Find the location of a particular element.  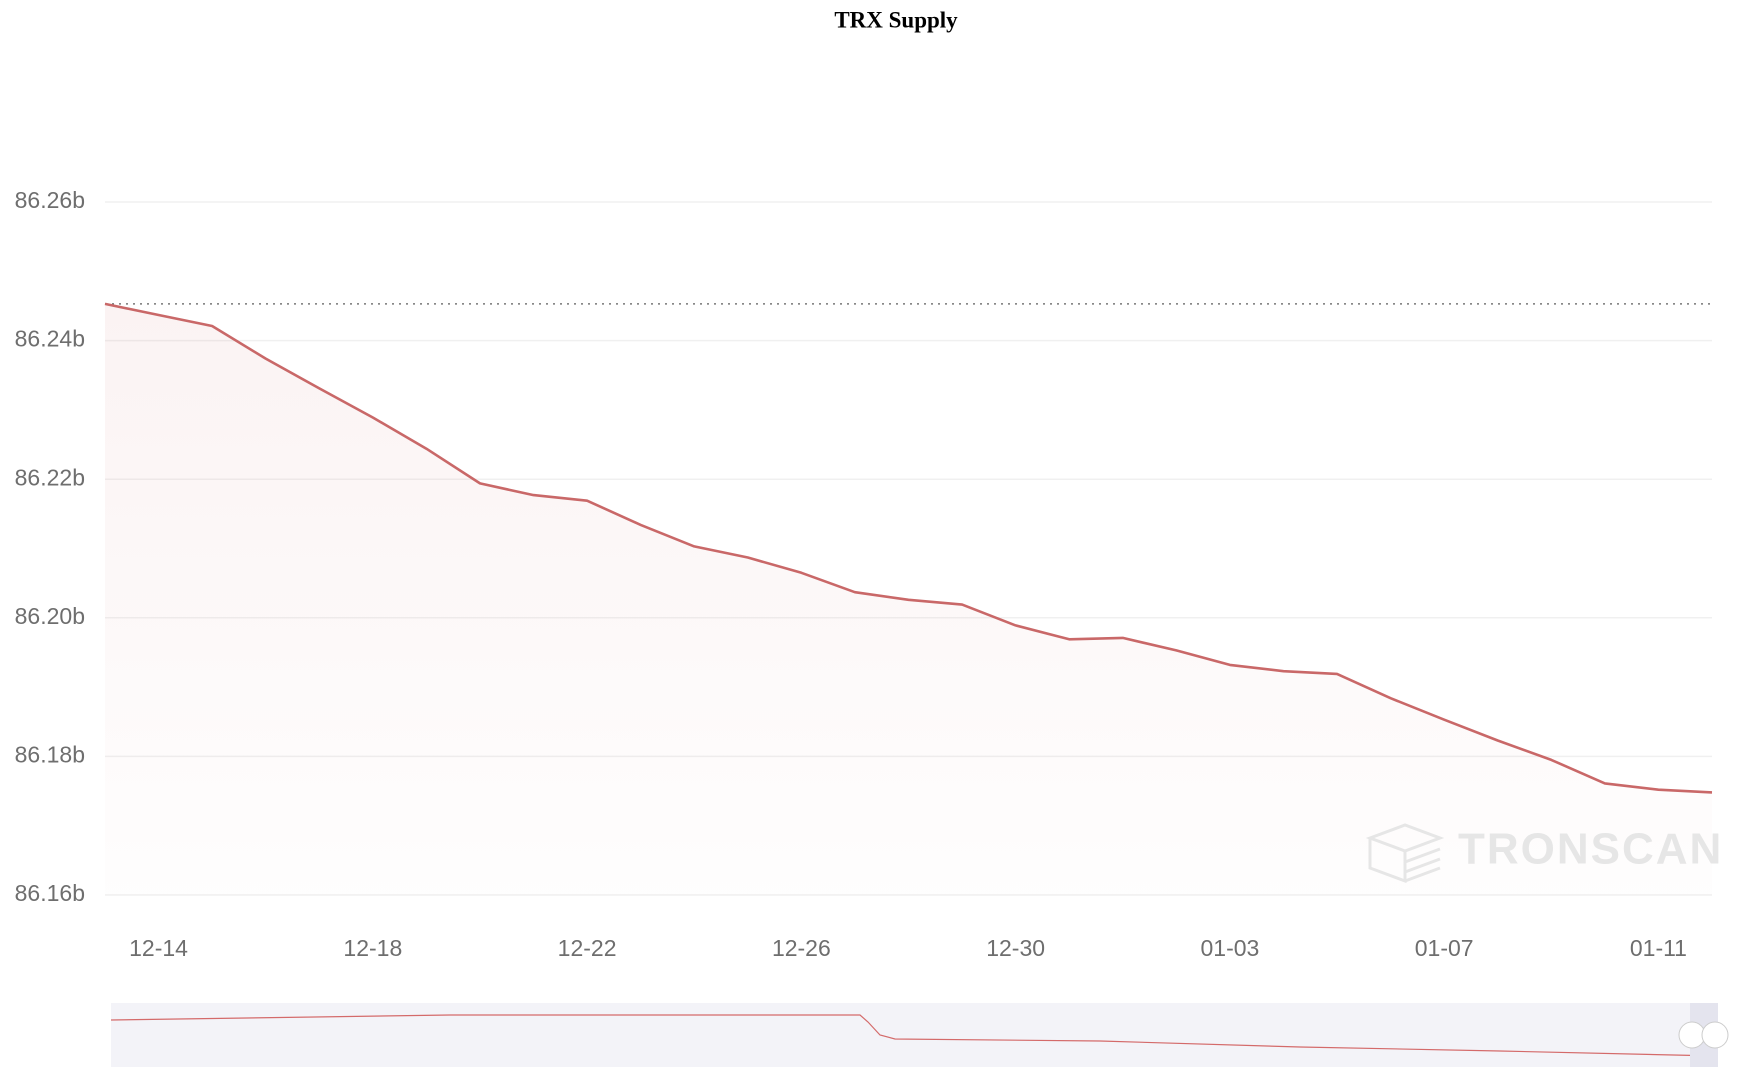

slider-preview is located at coordinates (914, 1035).